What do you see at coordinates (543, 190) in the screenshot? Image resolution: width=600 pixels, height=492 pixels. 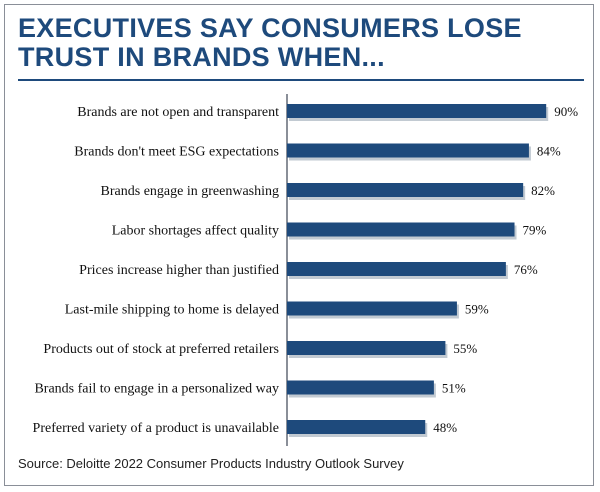 I see `value-label: 82%` at bounding box center [543, 190].